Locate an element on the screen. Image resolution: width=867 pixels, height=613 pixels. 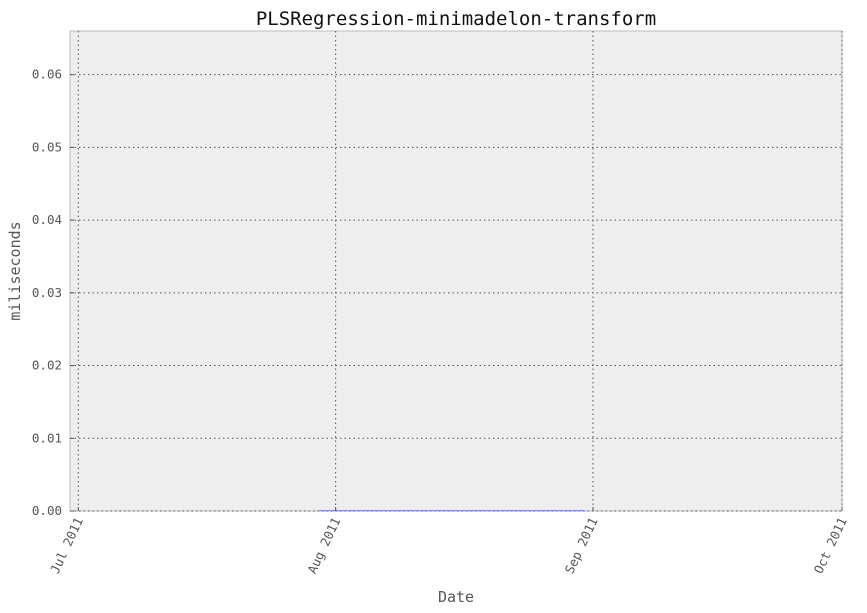
y-tick-label: 0.06 is located at coordinates (47, 74).